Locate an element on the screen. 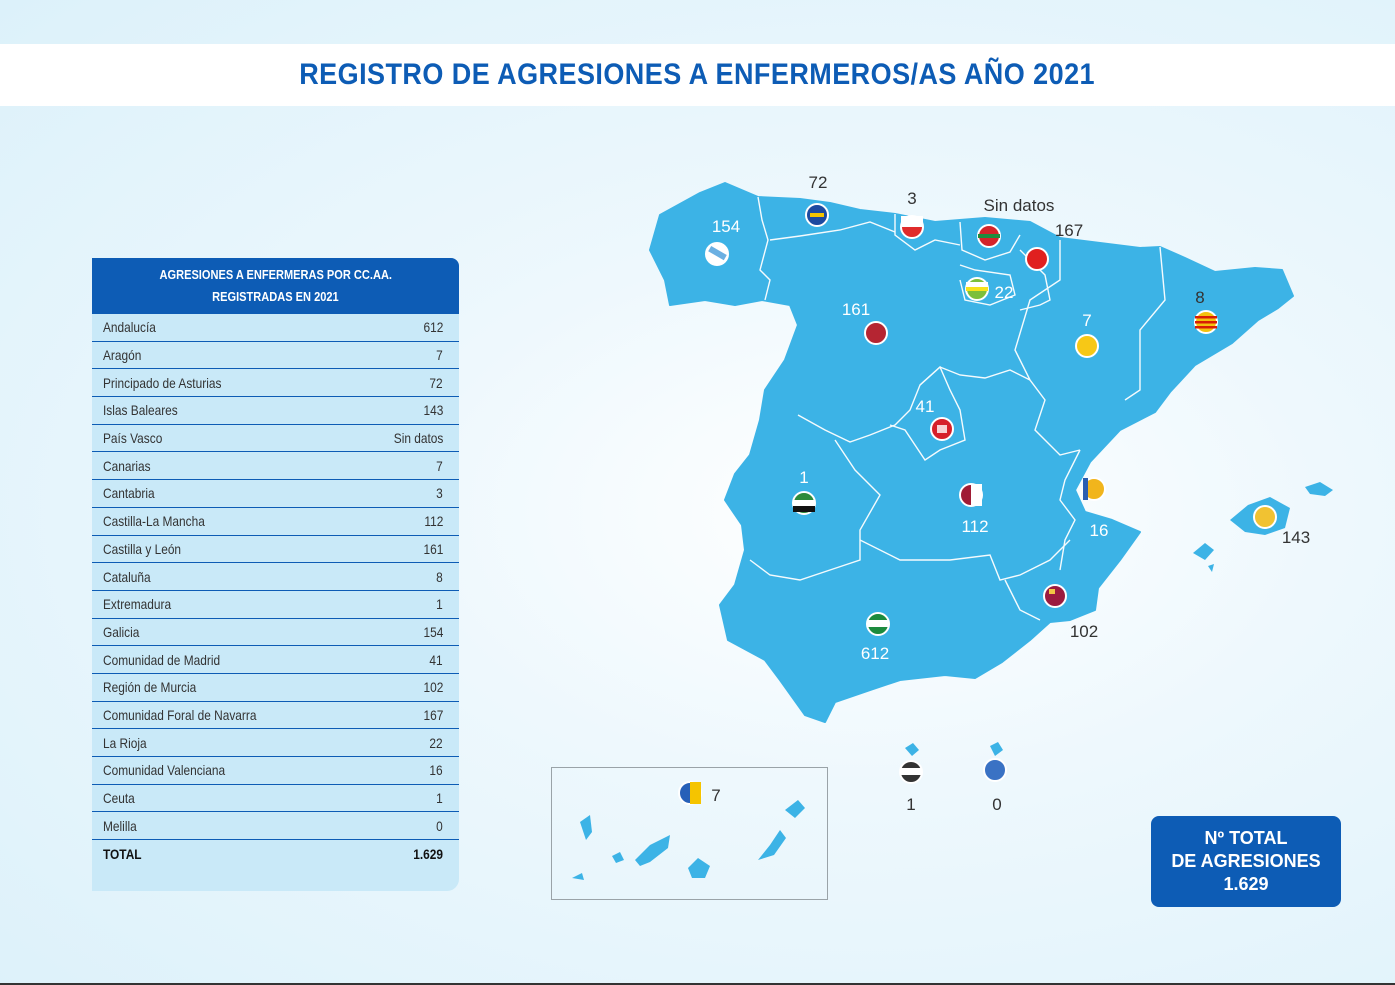 This screenshot has width=1395, height=985. flag-cmancha-white is located at coordinates (976, 495).